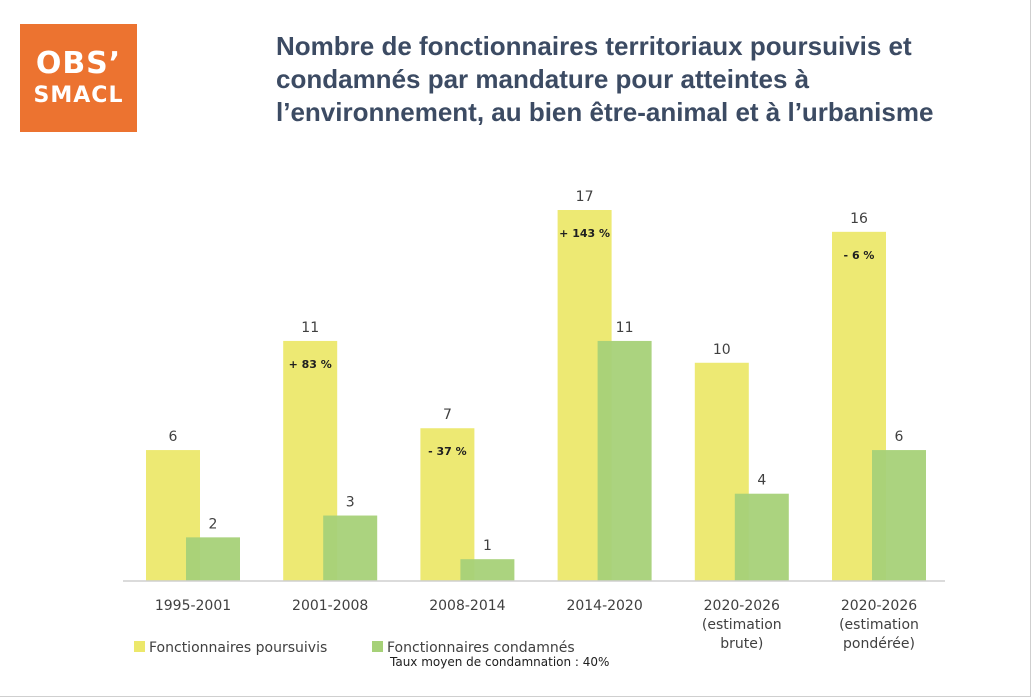 The image size is (1034, 700). Describe the element at coordinates (879, 644) in the screenshot. I see `category-label-5-line-2: pondérée)` at that location.